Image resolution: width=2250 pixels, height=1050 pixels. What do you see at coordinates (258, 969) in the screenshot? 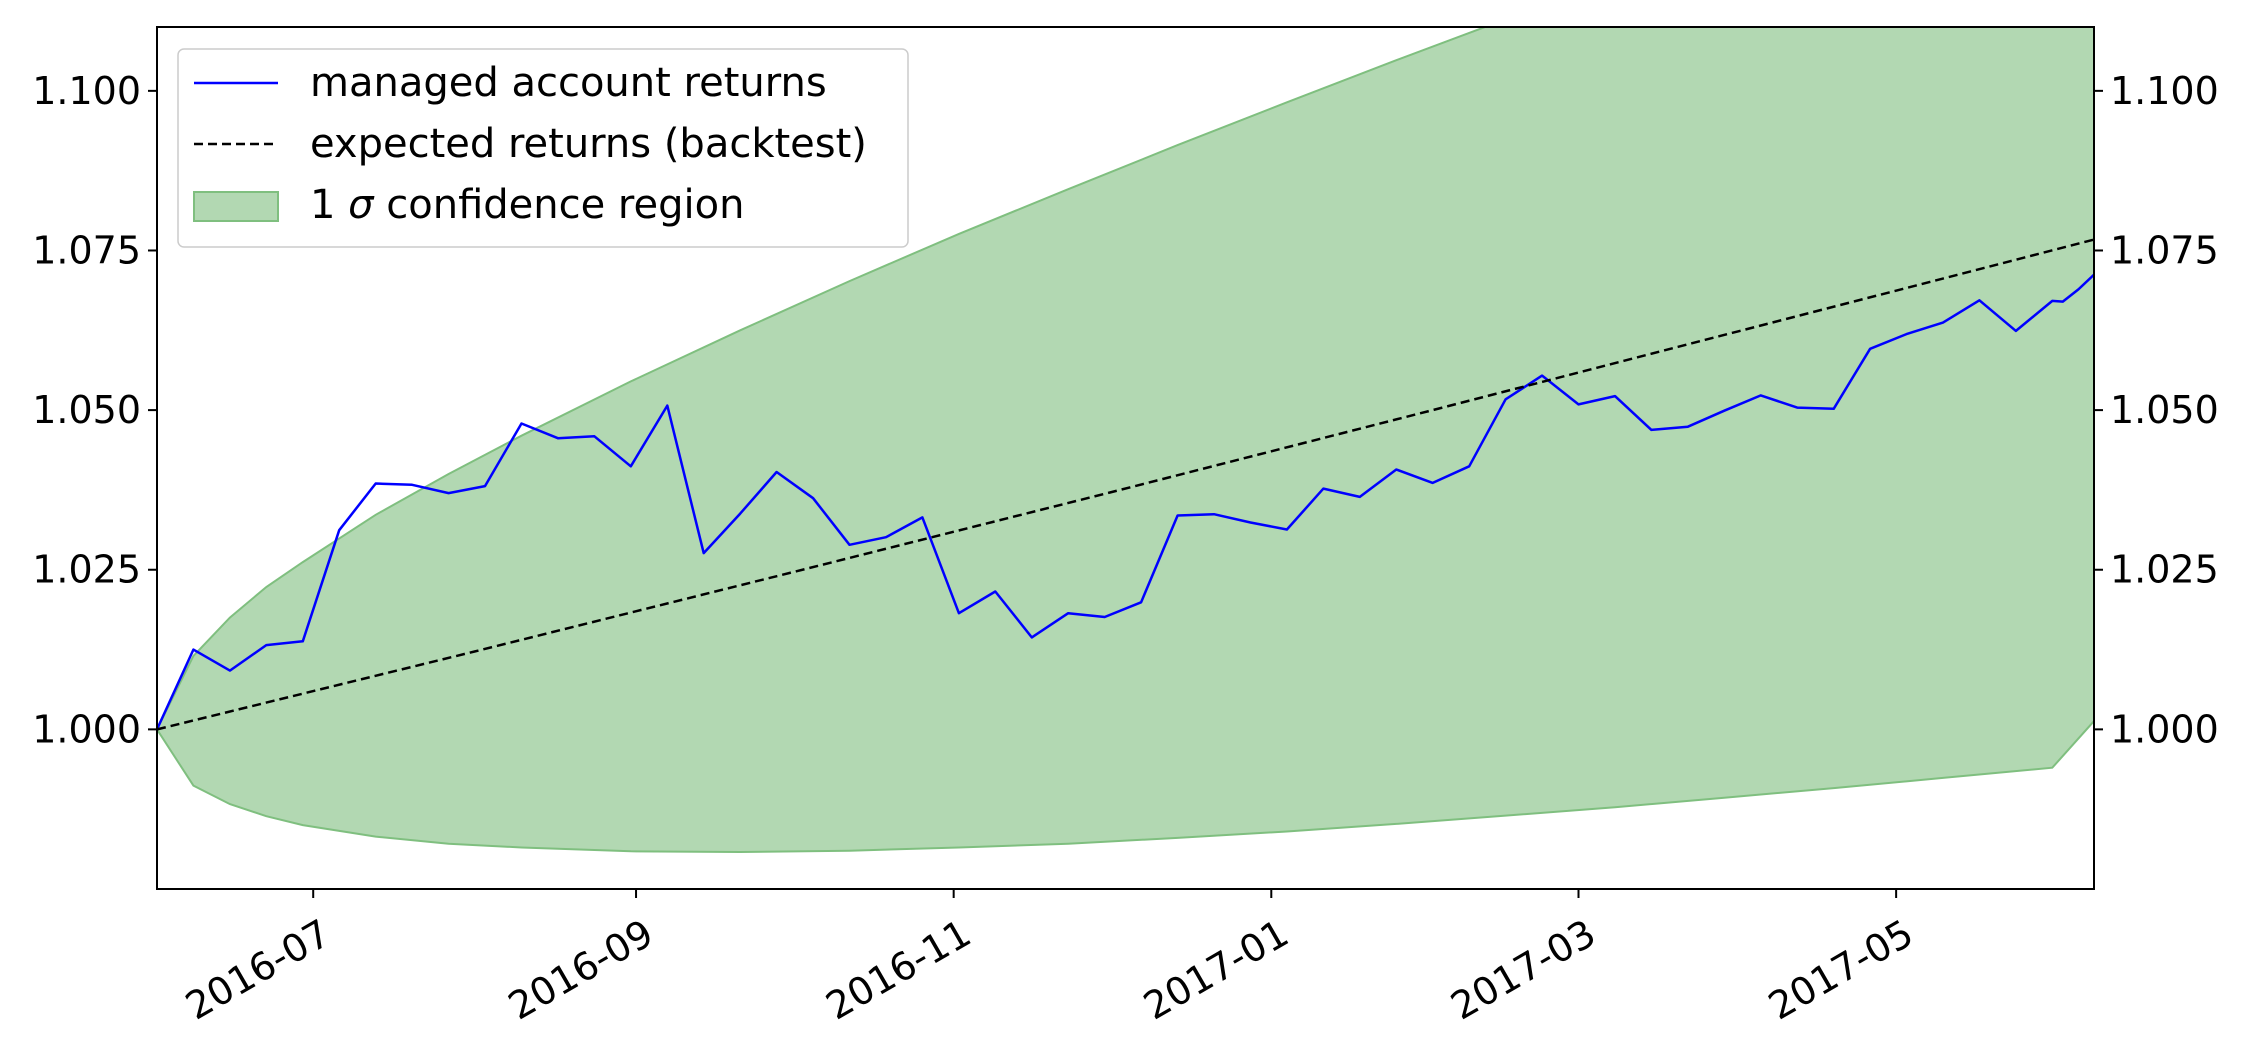
I see `x-tick-label: 2016-07` at bounding box center [258, 969].